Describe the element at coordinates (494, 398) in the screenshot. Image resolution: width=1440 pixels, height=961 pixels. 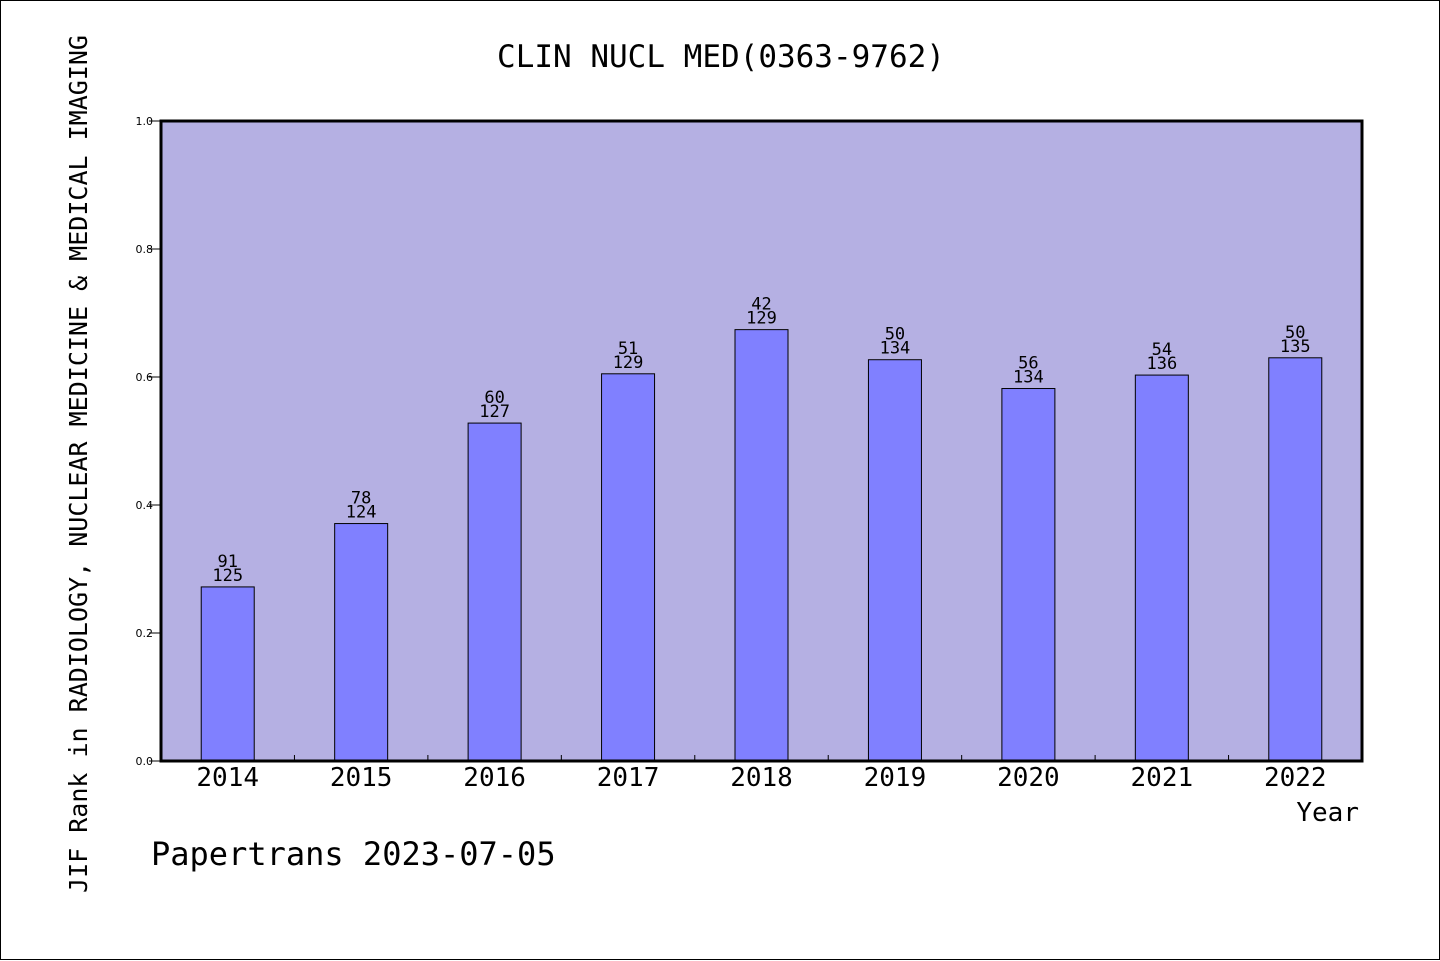
I see `bar-rank-label-2016: 60` at that location.